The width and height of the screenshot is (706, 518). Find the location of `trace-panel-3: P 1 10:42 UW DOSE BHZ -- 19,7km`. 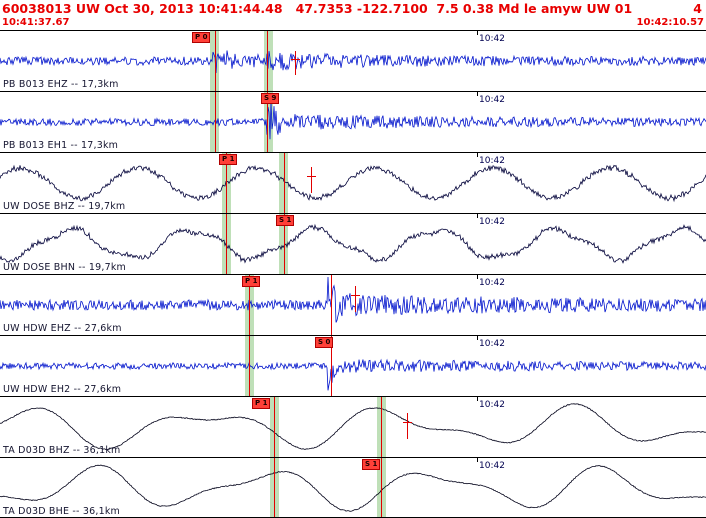

trace-panel-3: P 1 10:42 UW DOSE BHZ -- 19,7km is located at coordinates (353, 182).